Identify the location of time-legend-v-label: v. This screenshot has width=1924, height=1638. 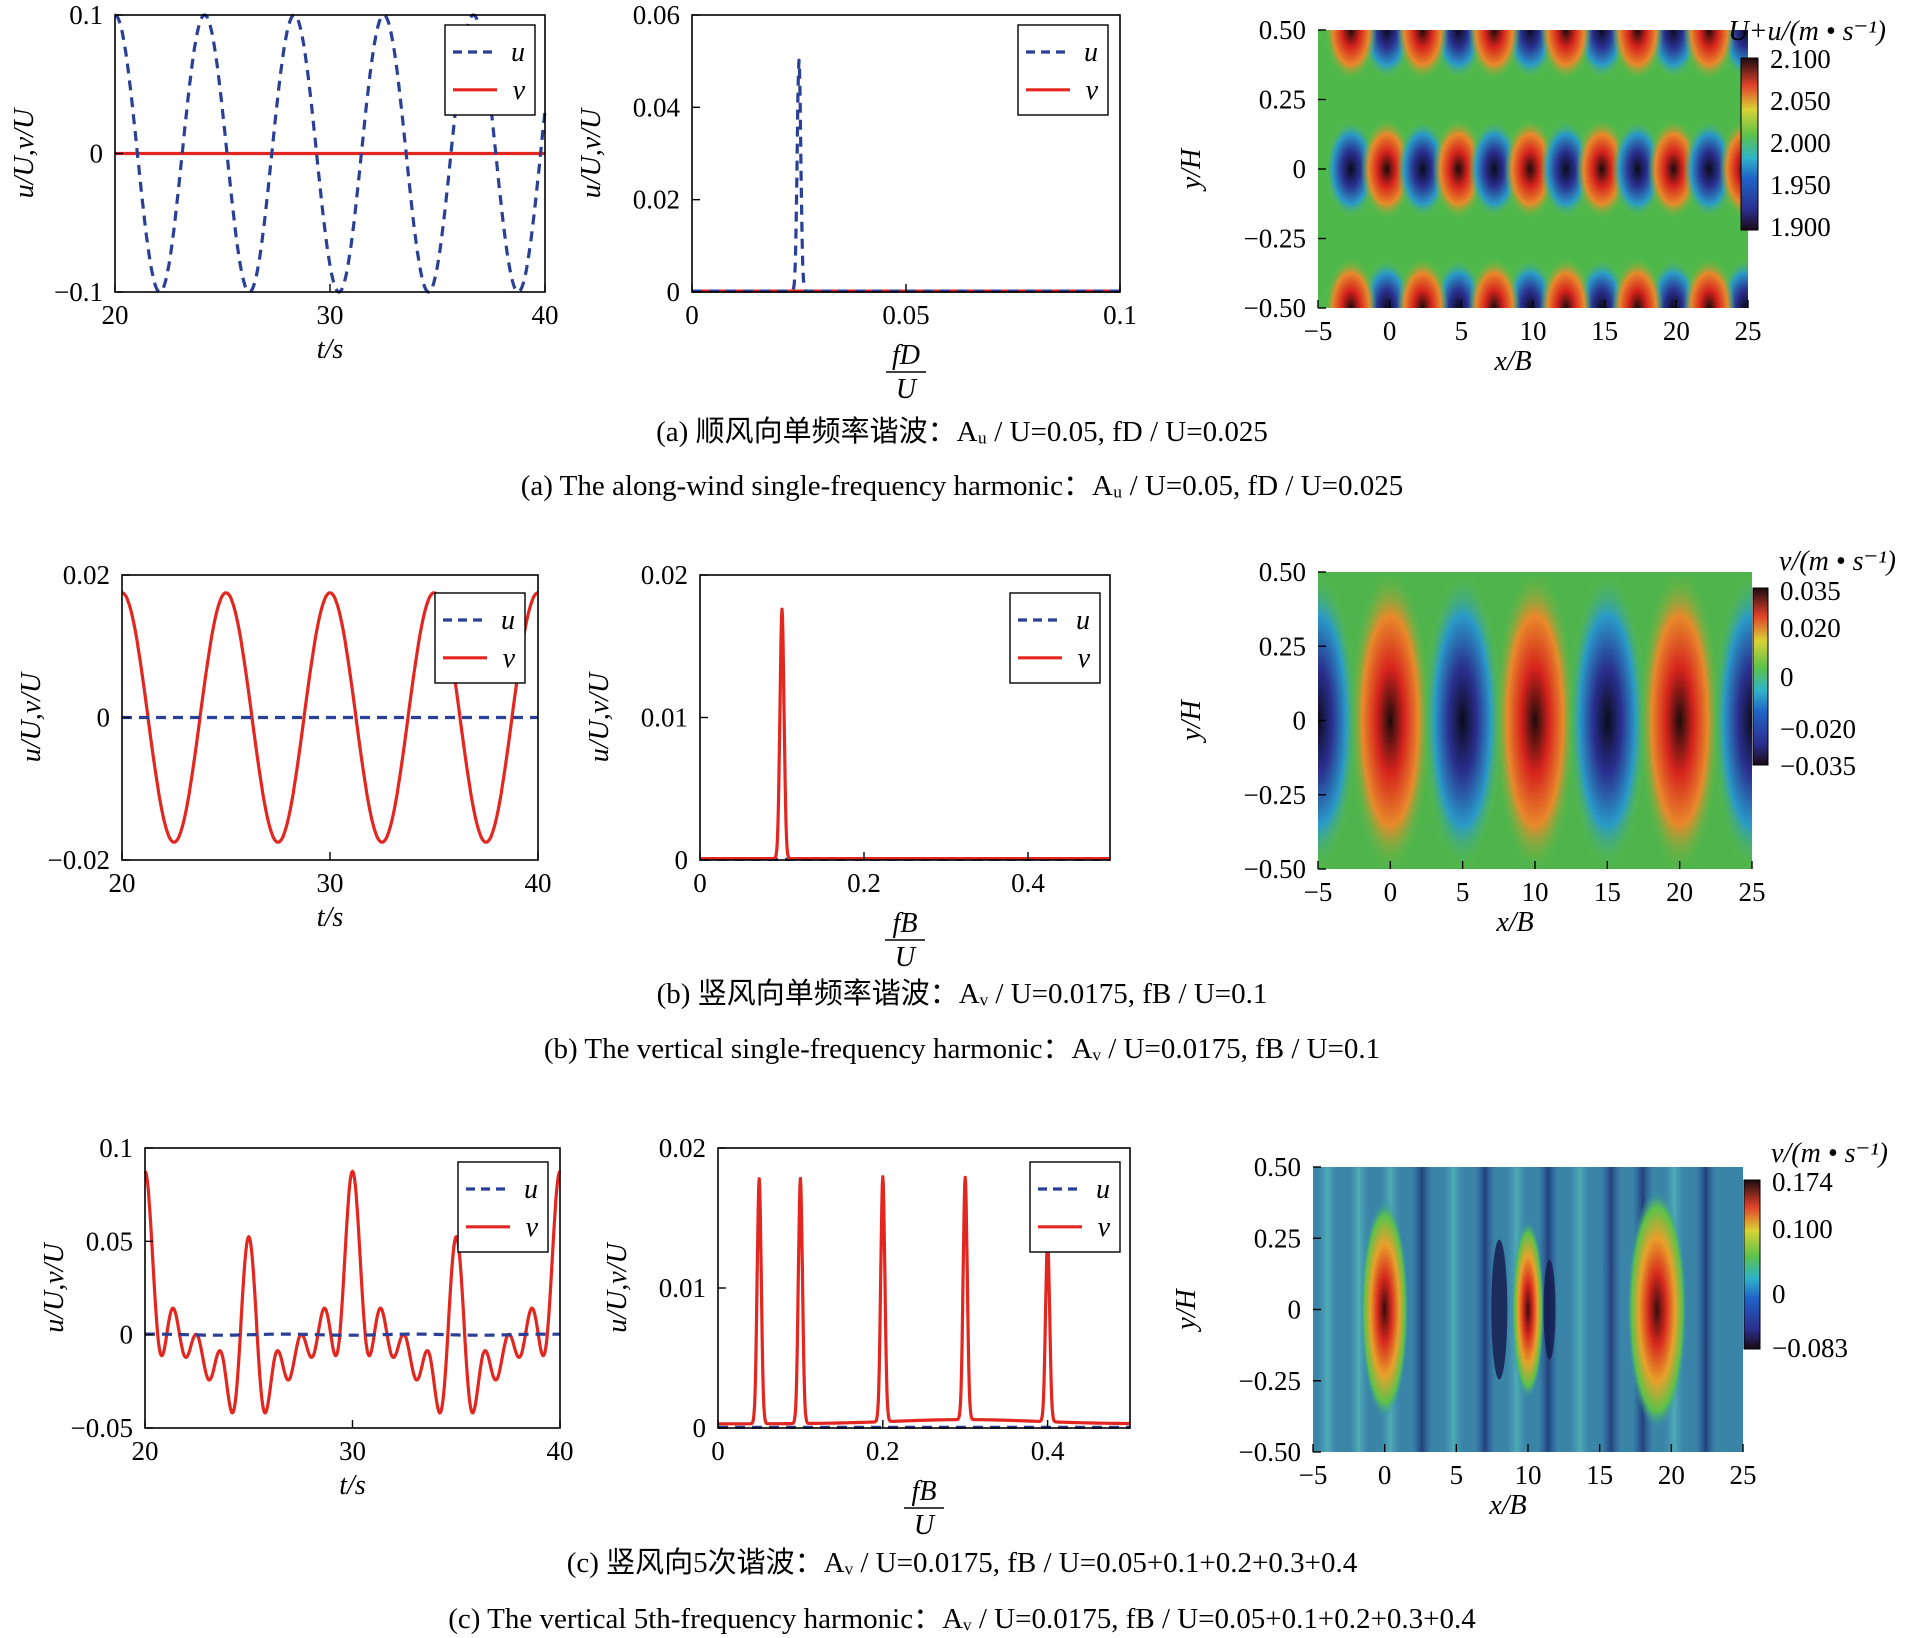
(519, 90).